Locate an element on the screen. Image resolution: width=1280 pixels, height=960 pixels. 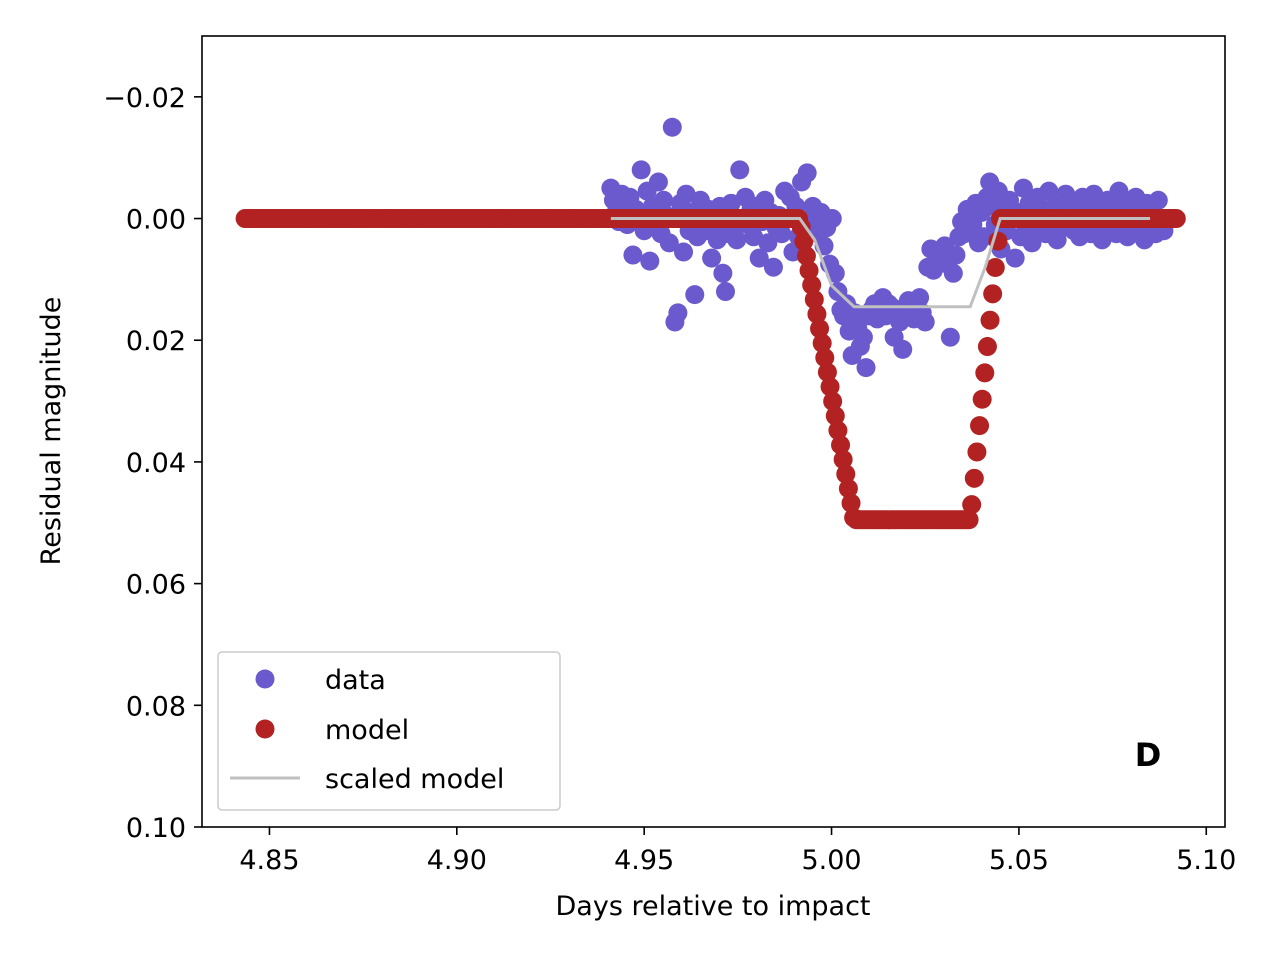
legend-label-model: model is located at coordinates (367, 730).